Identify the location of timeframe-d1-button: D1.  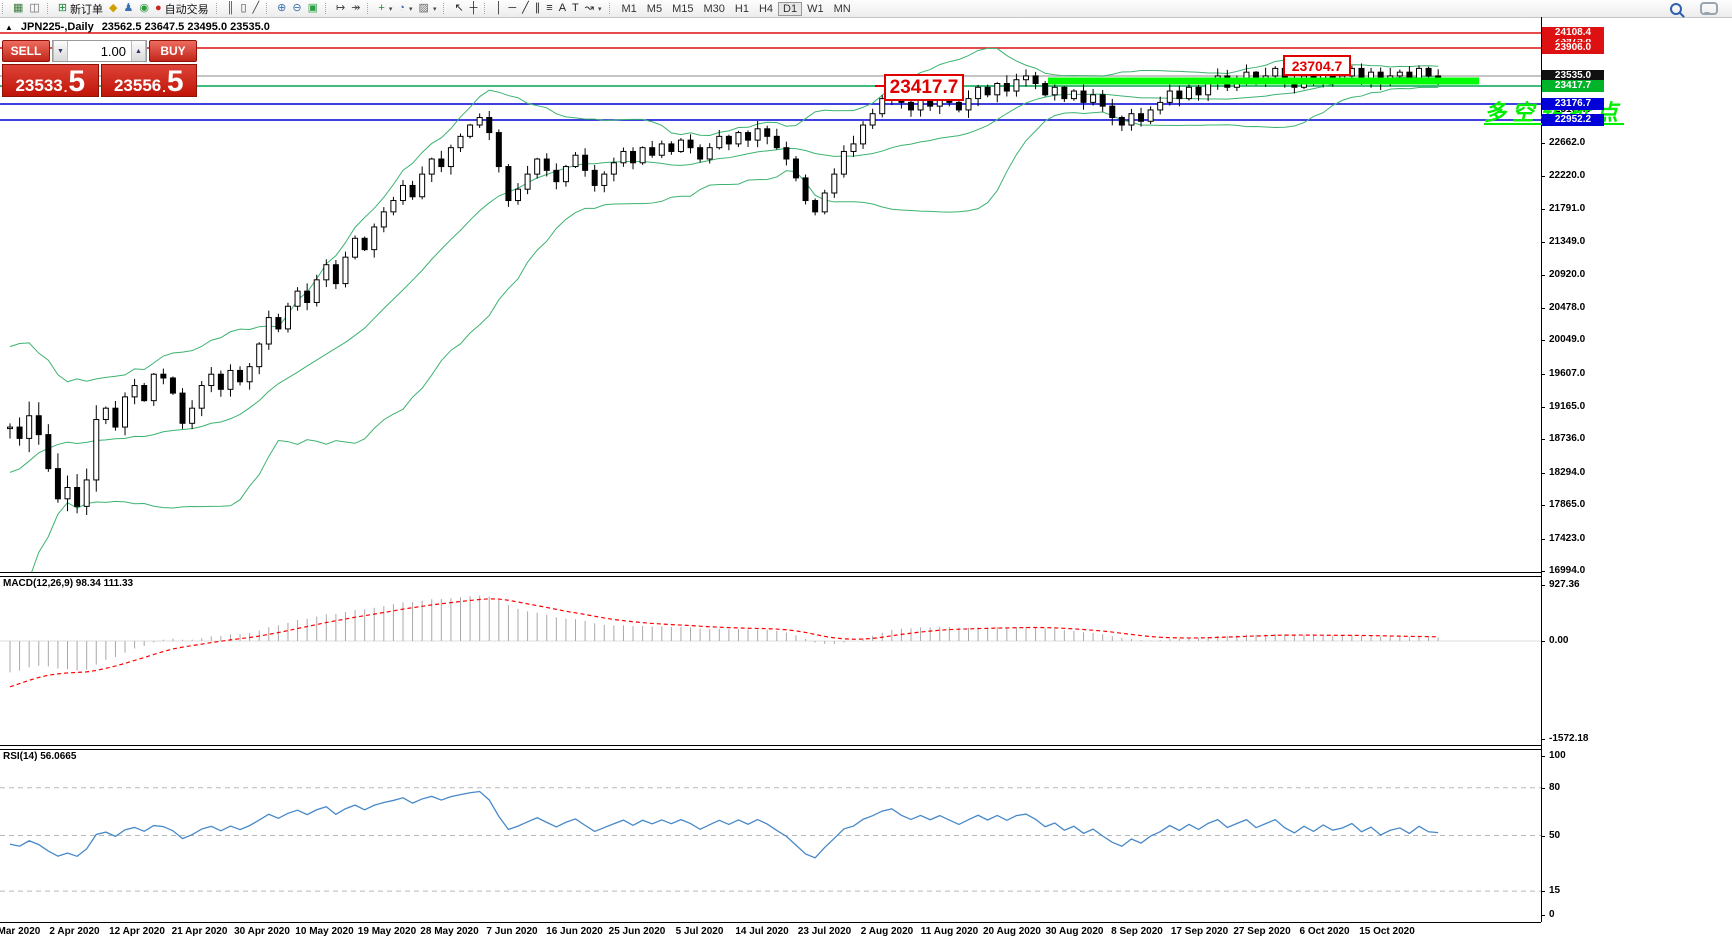
(790, 8).